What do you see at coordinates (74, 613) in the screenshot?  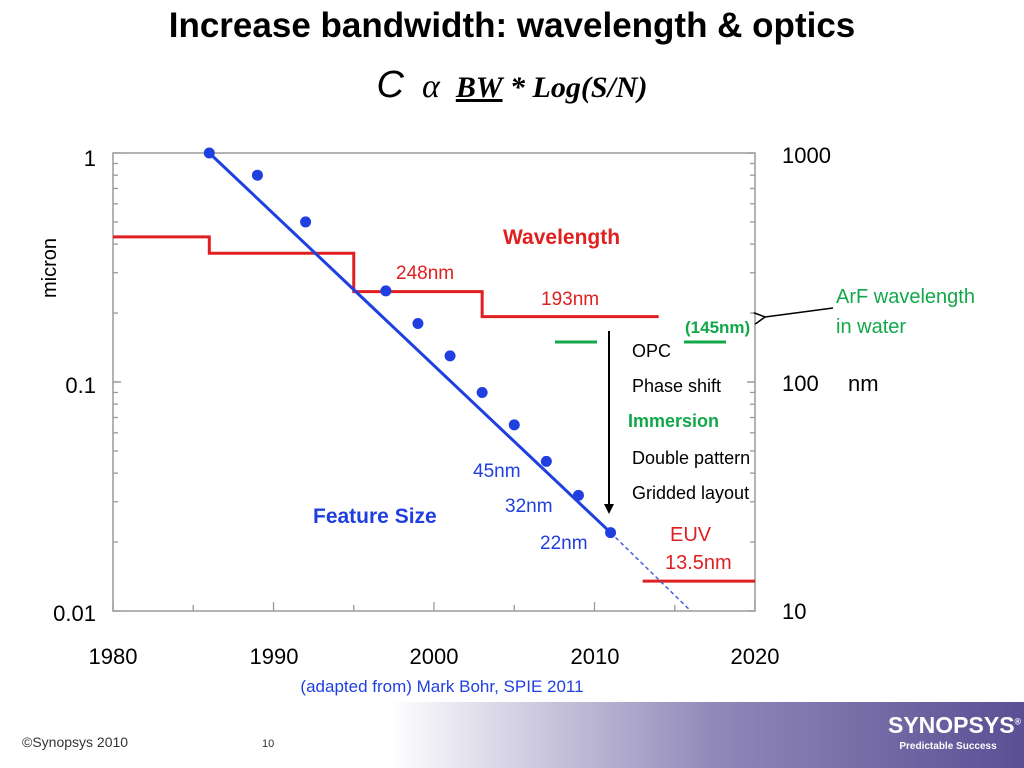 I see `y-tick-label-0.01: 0.01` at bounding box center [74, 613].